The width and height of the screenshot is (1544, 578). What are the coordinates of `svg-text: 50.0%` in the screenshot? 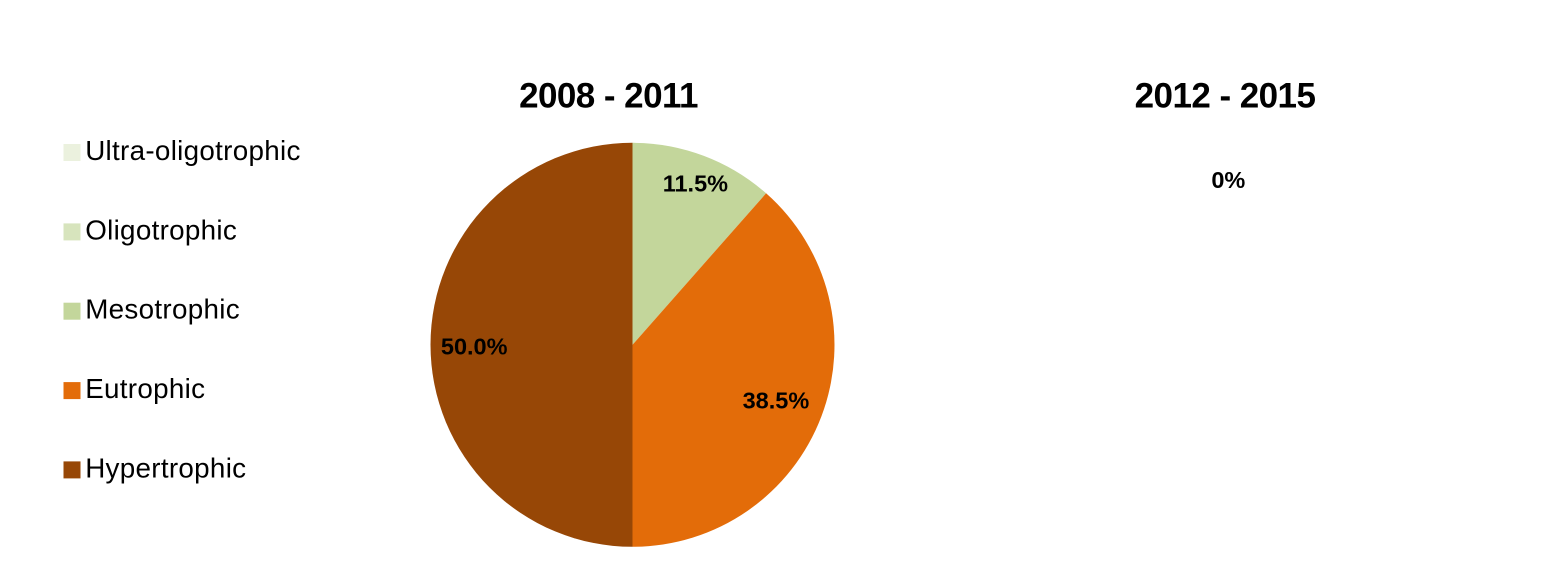 It's located at (474, 346).